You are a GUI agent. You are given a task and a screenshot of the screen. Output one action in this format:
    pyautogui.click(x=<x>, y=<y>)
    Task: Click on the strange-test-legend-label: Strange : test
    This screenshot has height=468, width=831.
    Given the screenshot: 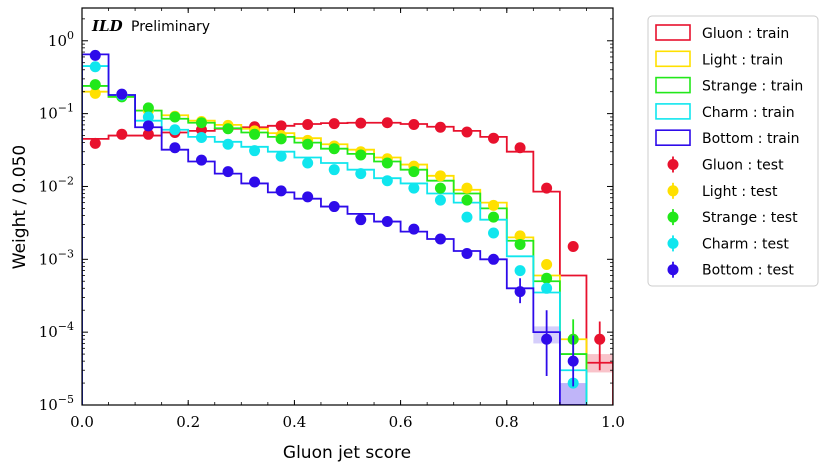 What is the action you would take?
    pyautogui.click(x=750, y=218)
    